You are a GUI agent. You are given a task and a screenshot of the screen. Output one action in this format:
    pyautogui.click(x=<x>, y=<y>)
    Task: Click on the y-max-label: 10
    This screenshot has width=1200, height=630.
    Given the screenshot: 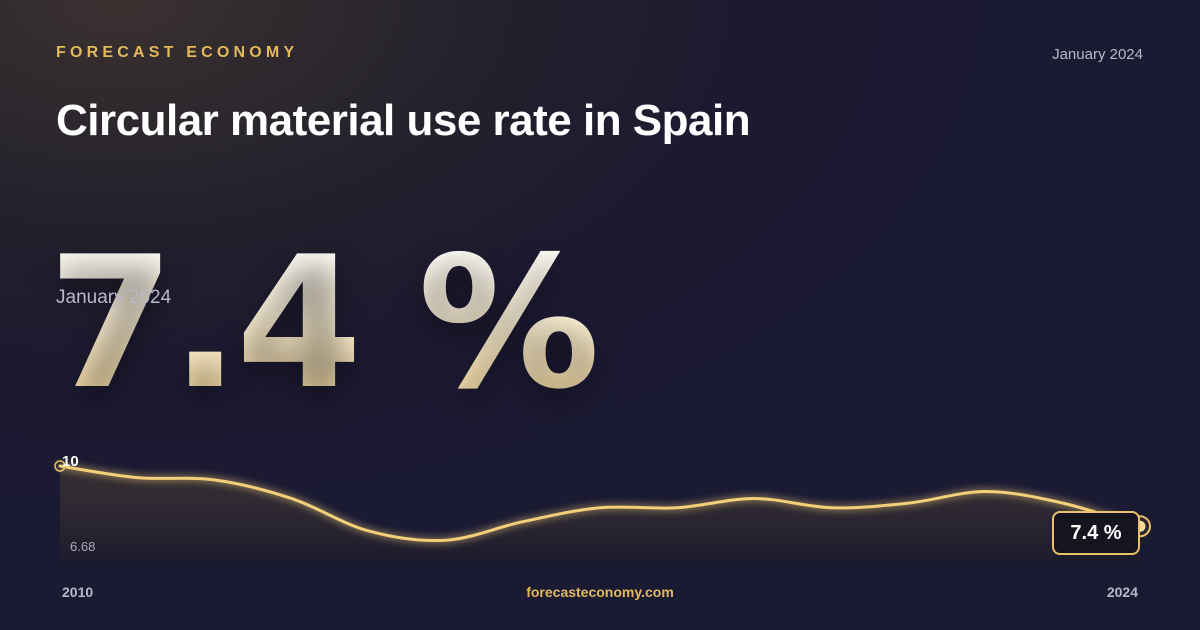 What is the action you would take?
    pyautogui.click(x=70, y=461)
    